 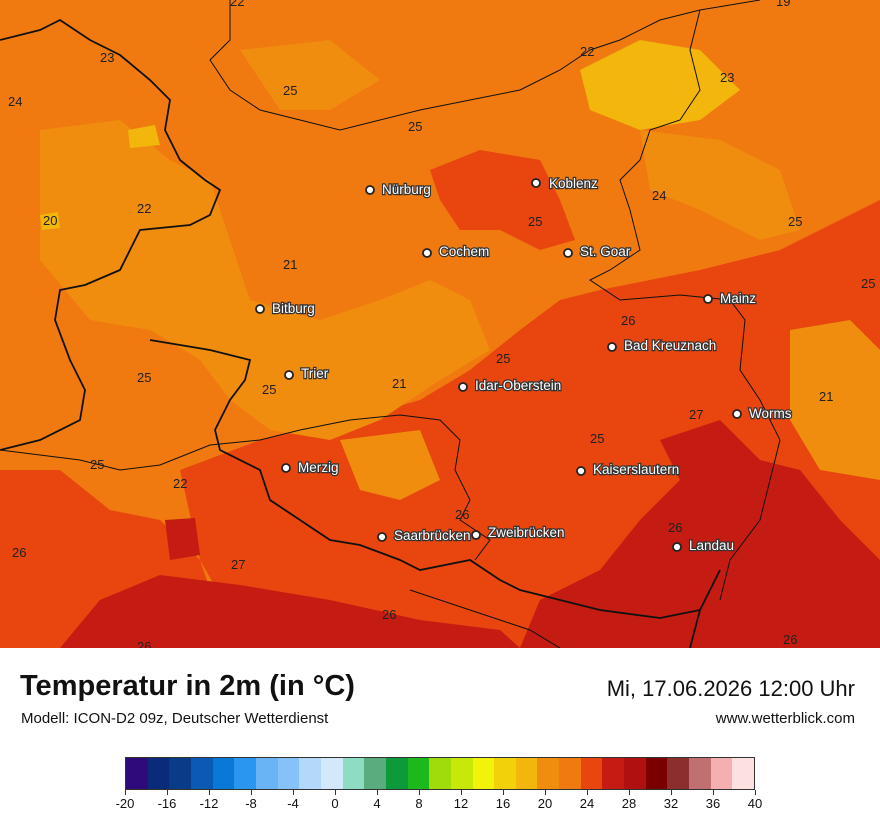 I want to click on legend-tick-label: -20, so click(x=125, y=803).